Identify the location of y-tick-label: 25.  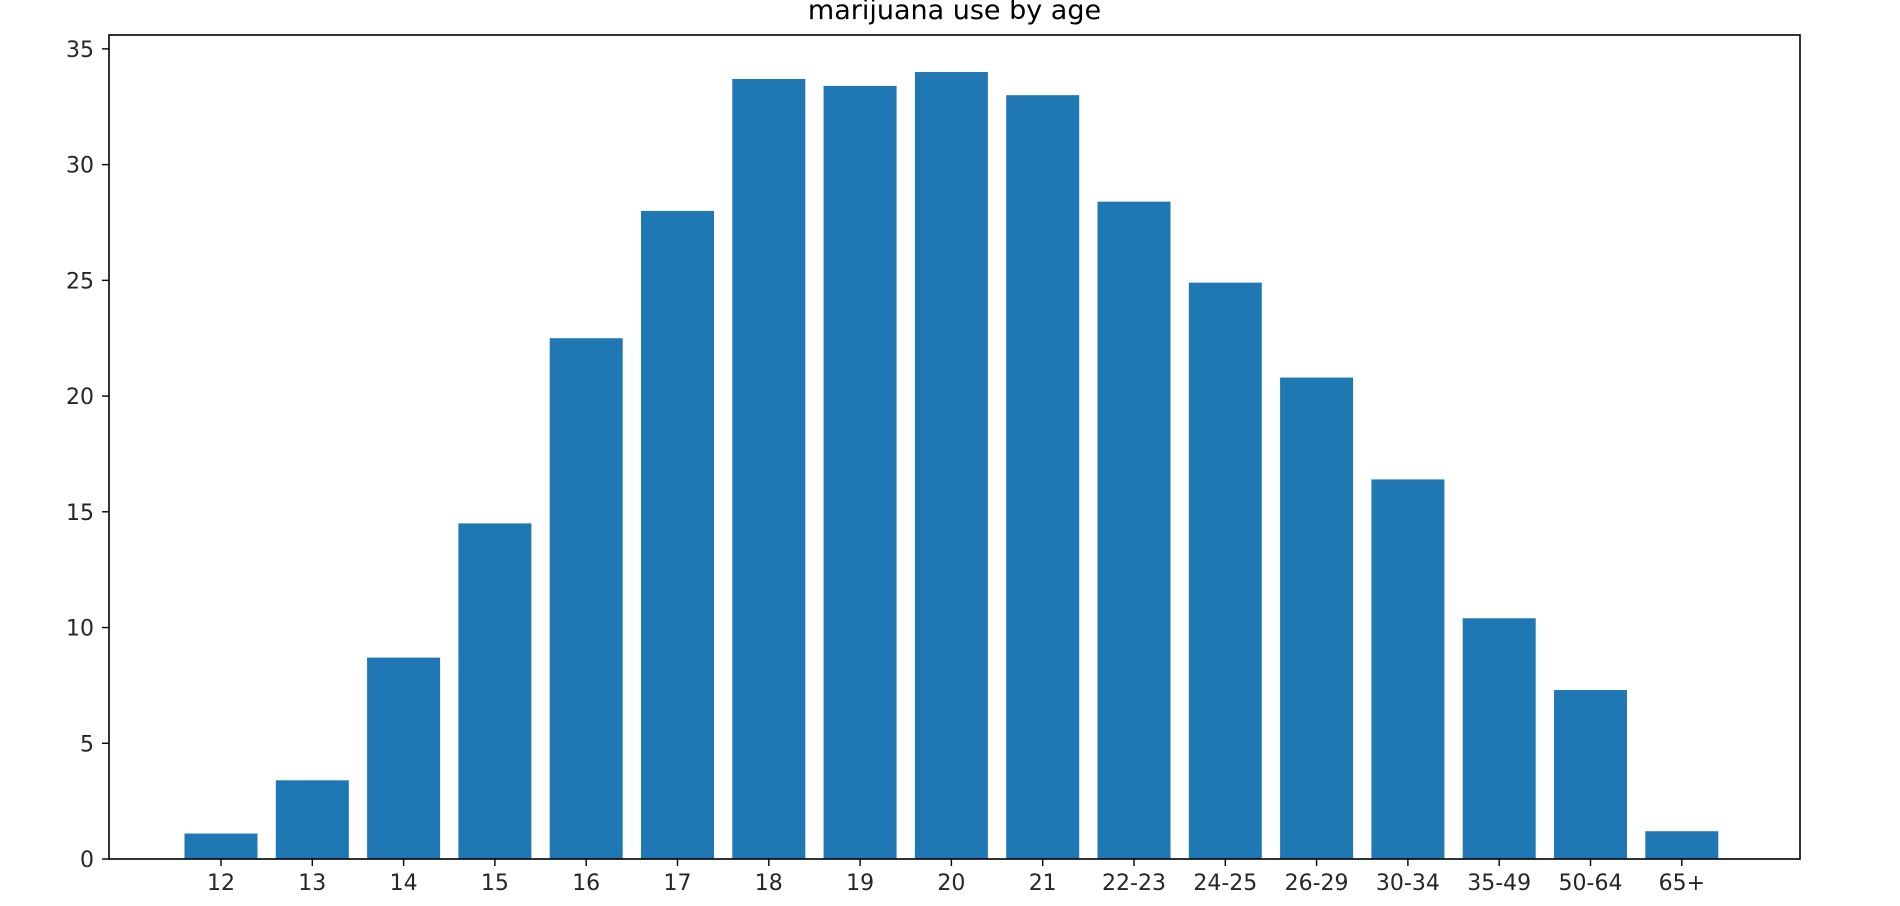
(80, 281).